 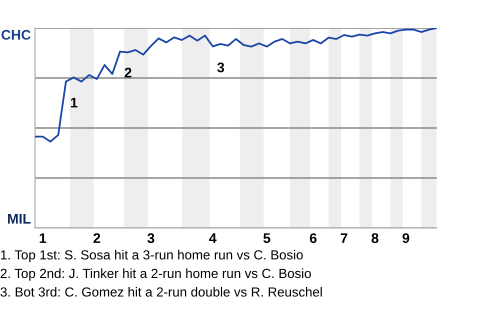 What do you see at coordinates (16, 35) in the screenshot?
I see `text: CHC` at bounding box center [16, 35].